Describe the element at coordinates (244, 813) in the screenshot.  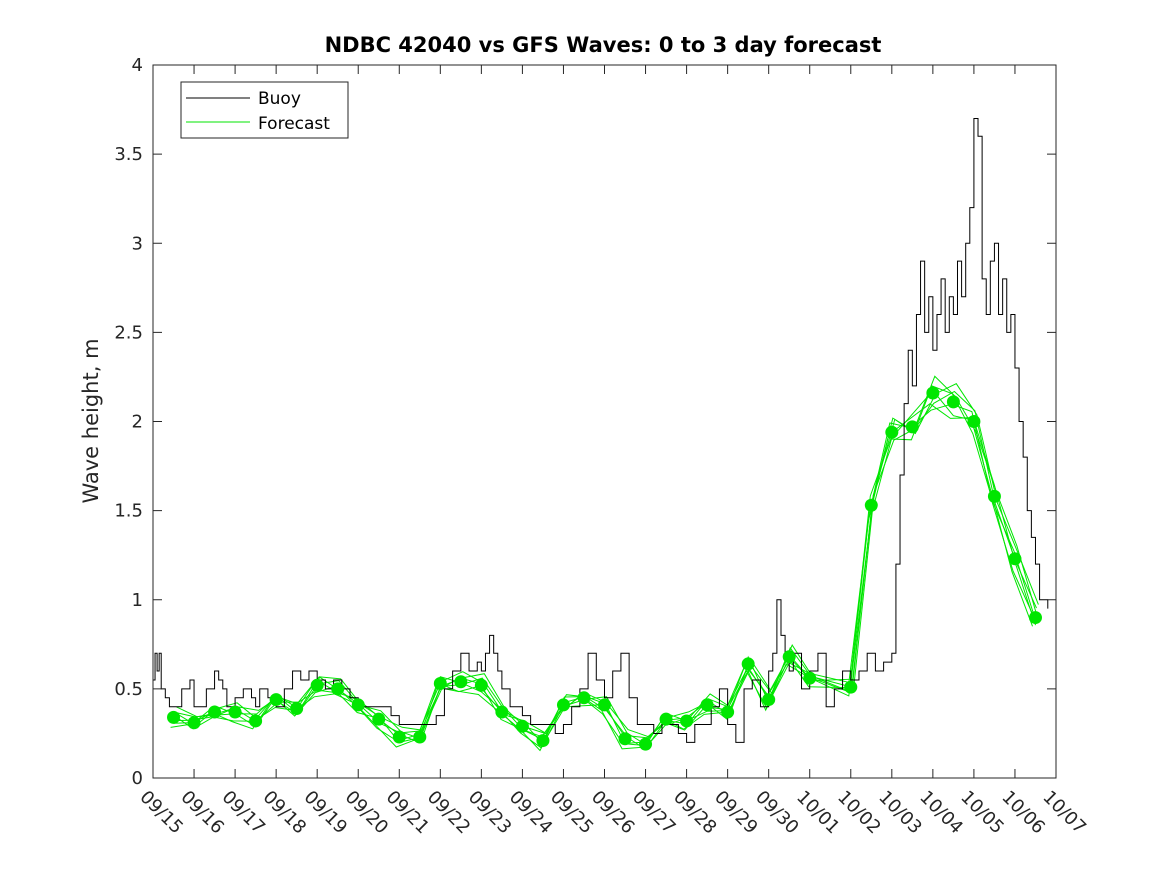
I see `x-tick-label: 09/17` at that location.